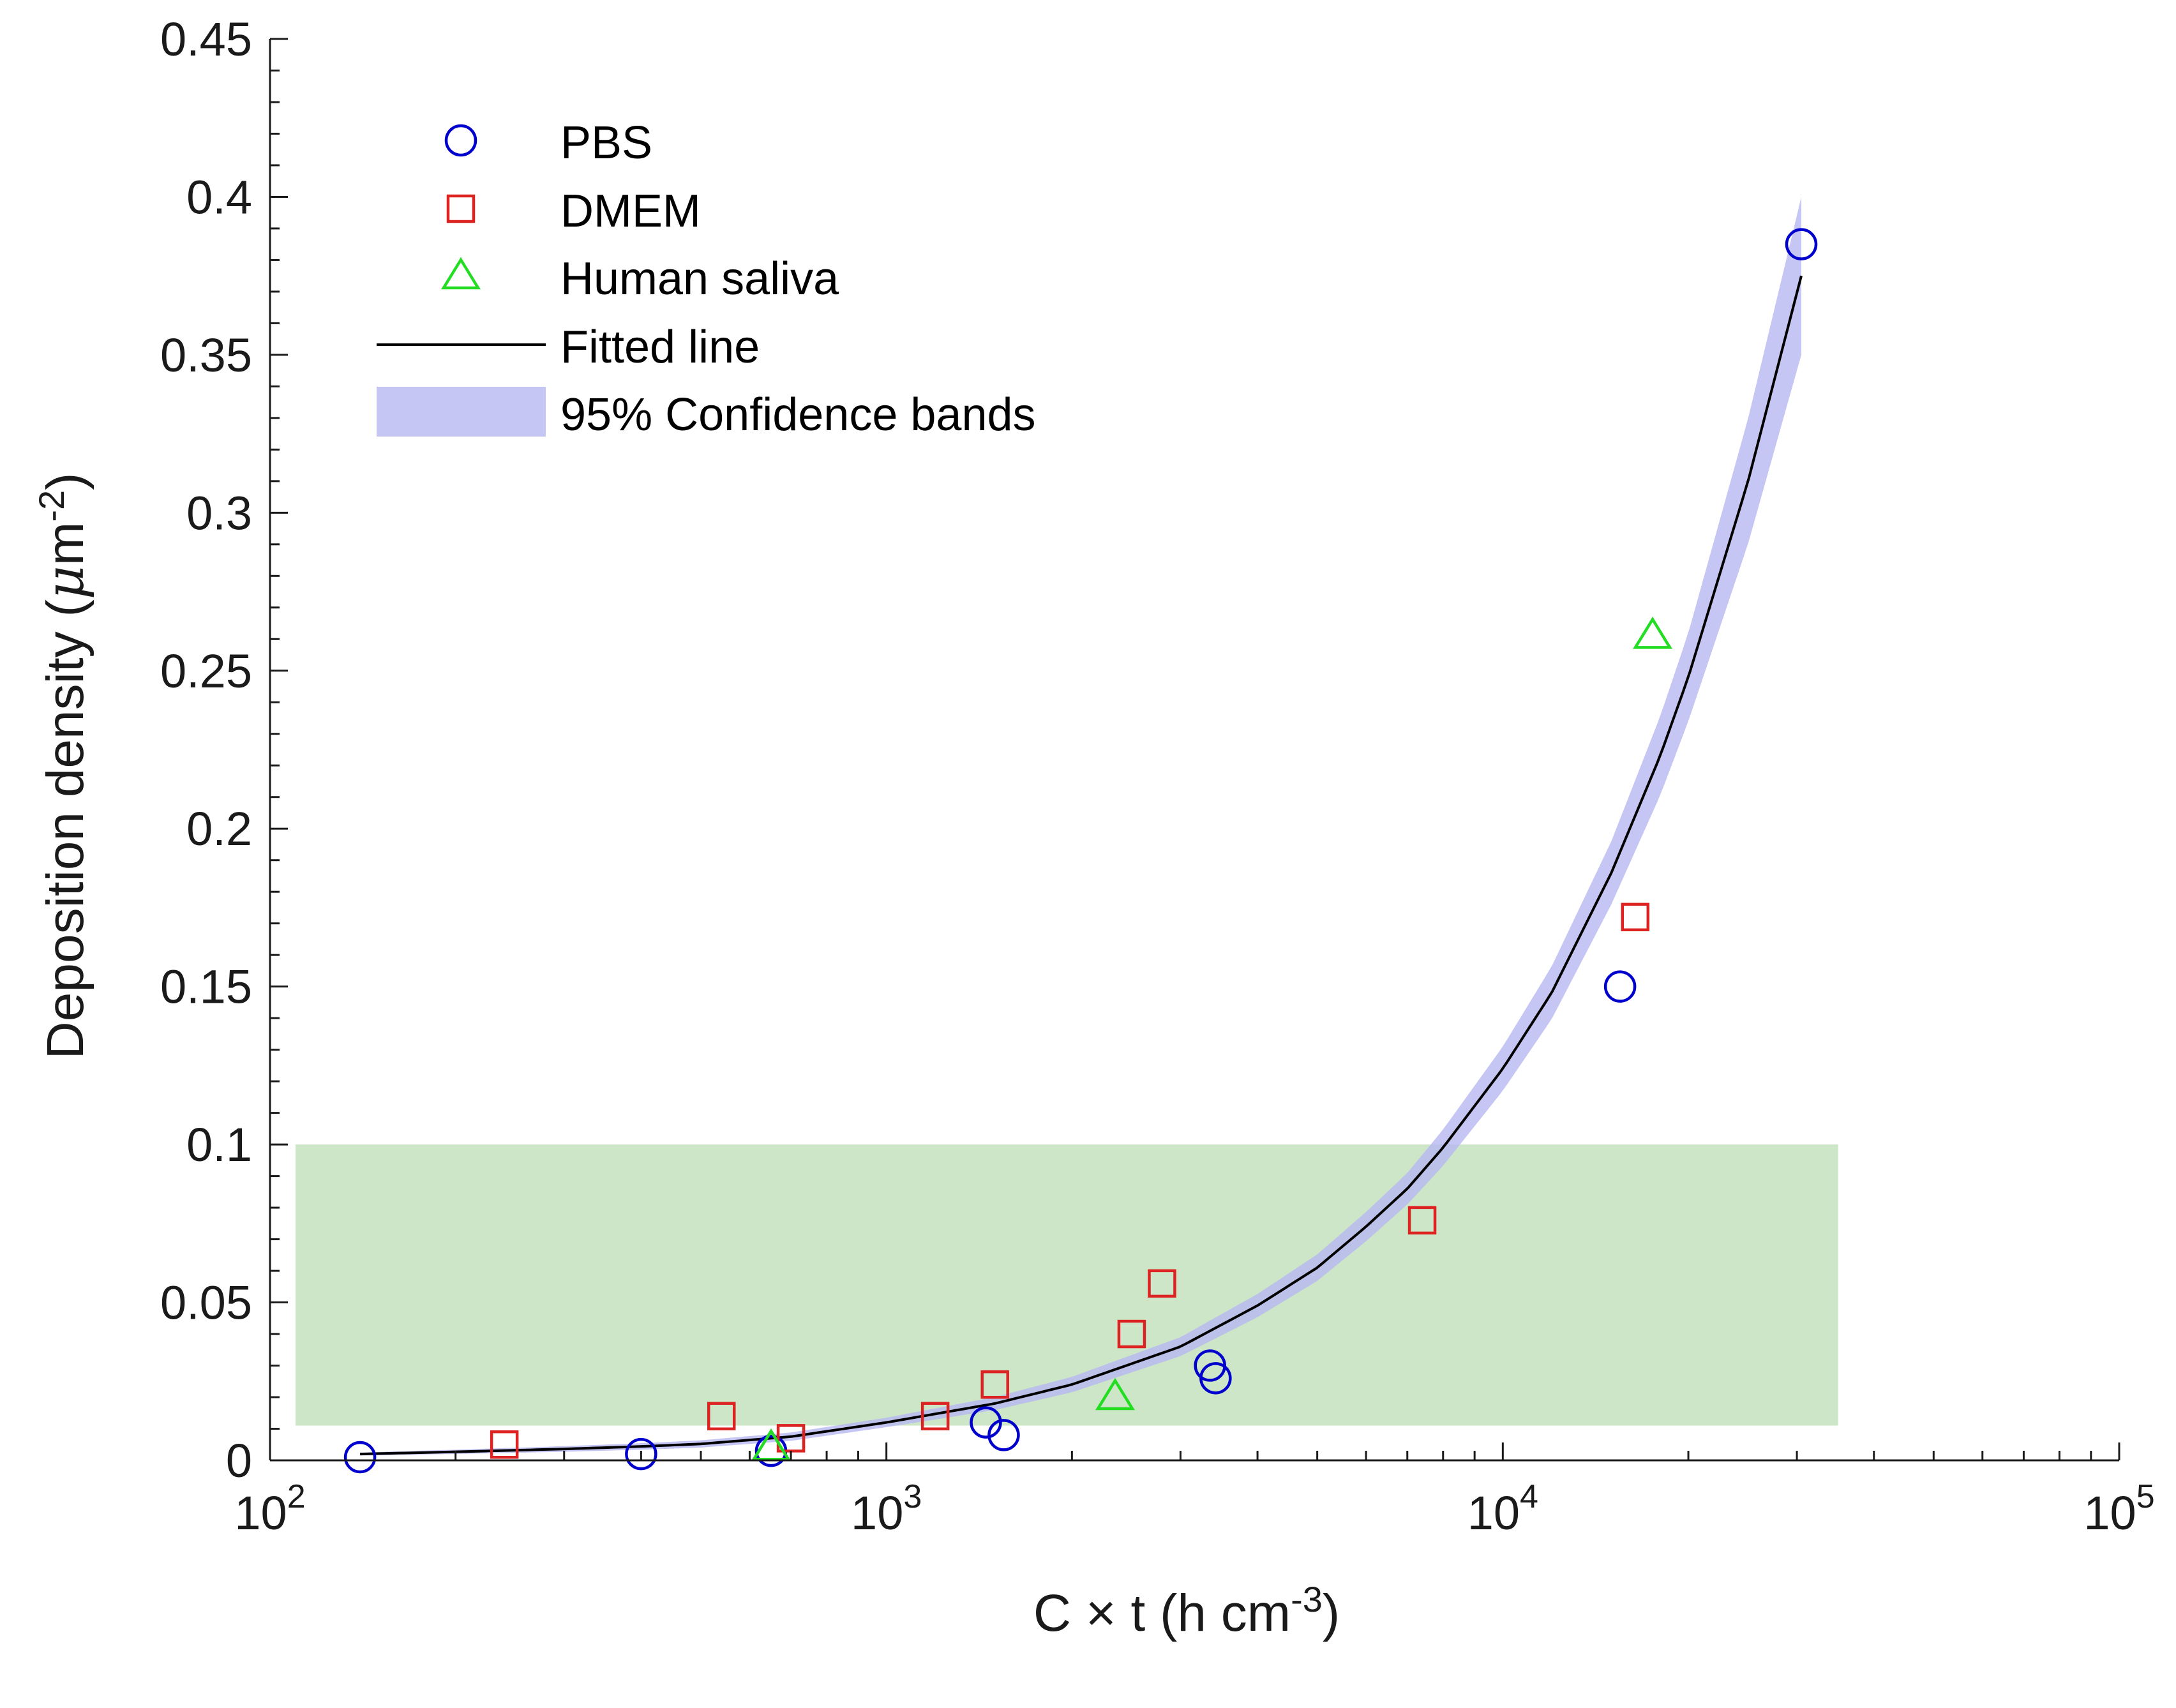  What do you see at coordinates (206, 39) in the screenshot?
I see `y-tick-label: 0.45` at bounding box center [206, 39].